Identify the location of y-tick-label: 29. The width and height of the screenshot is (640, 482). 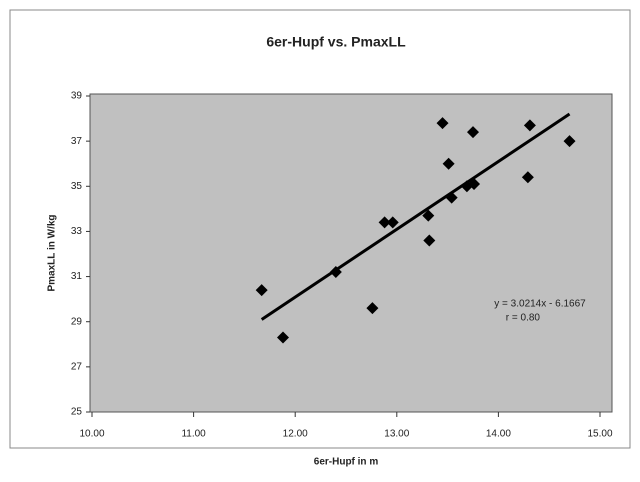
(77, 321).